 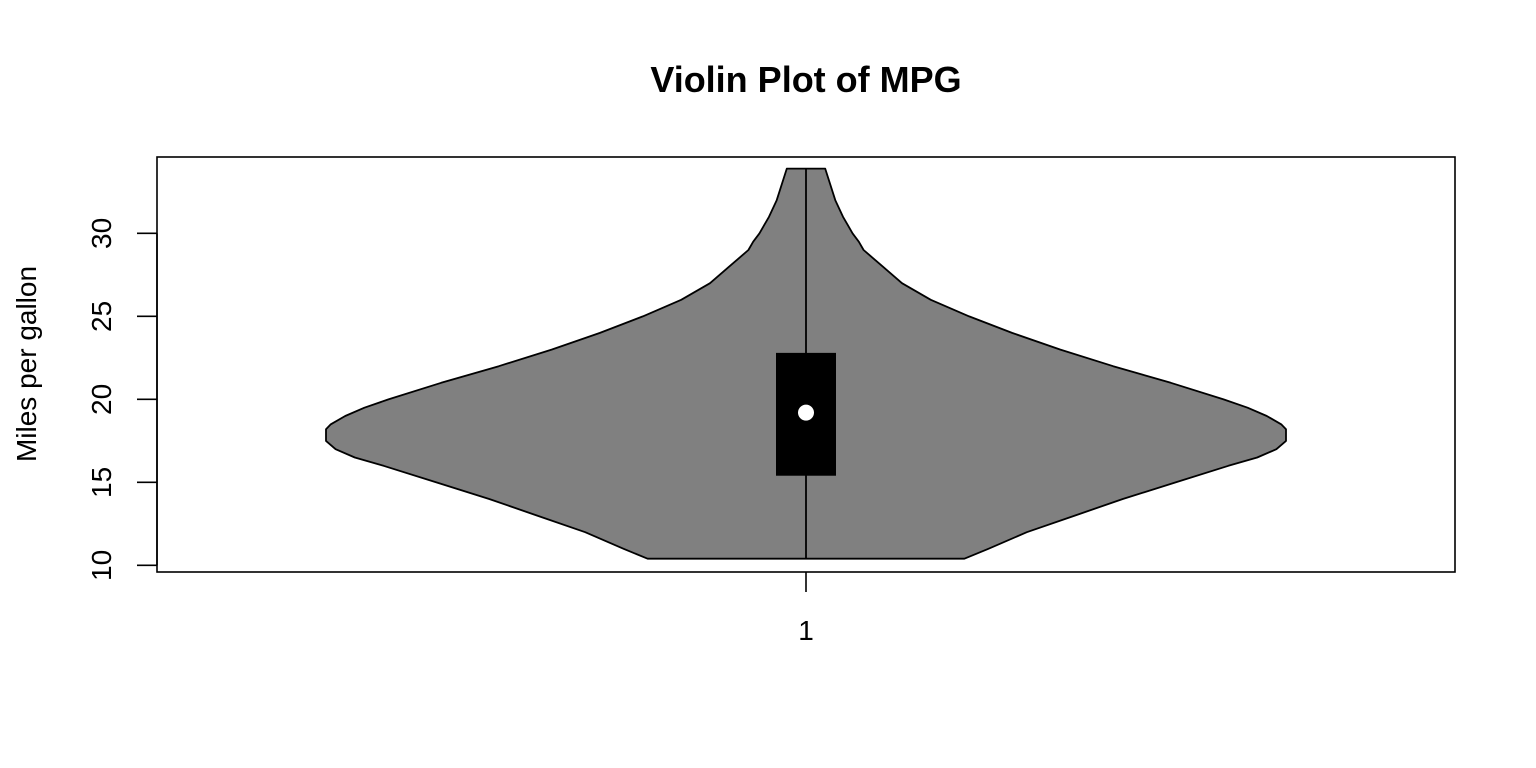 What do you see at coordinates (806, 630) in the screenshot?
I see `x-tick-label: 1` at bounding box center [806, 630].